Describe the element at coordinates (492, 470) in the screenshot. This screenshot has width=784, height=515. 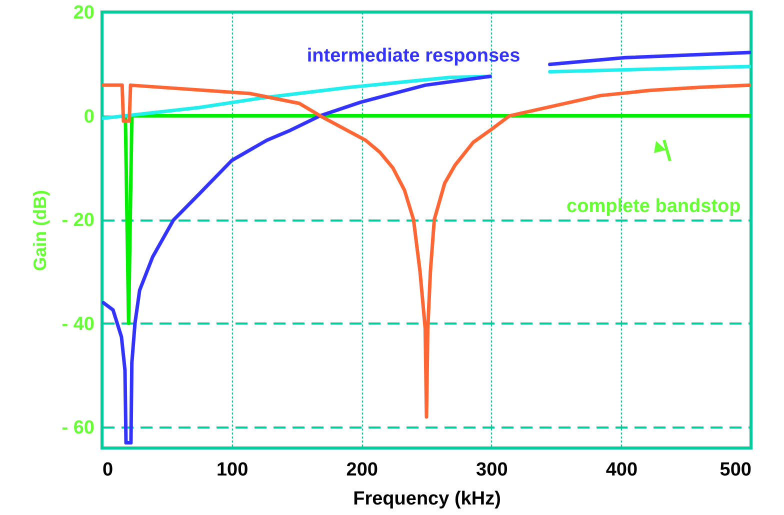
I see `x-tick-label: 300` at that location.